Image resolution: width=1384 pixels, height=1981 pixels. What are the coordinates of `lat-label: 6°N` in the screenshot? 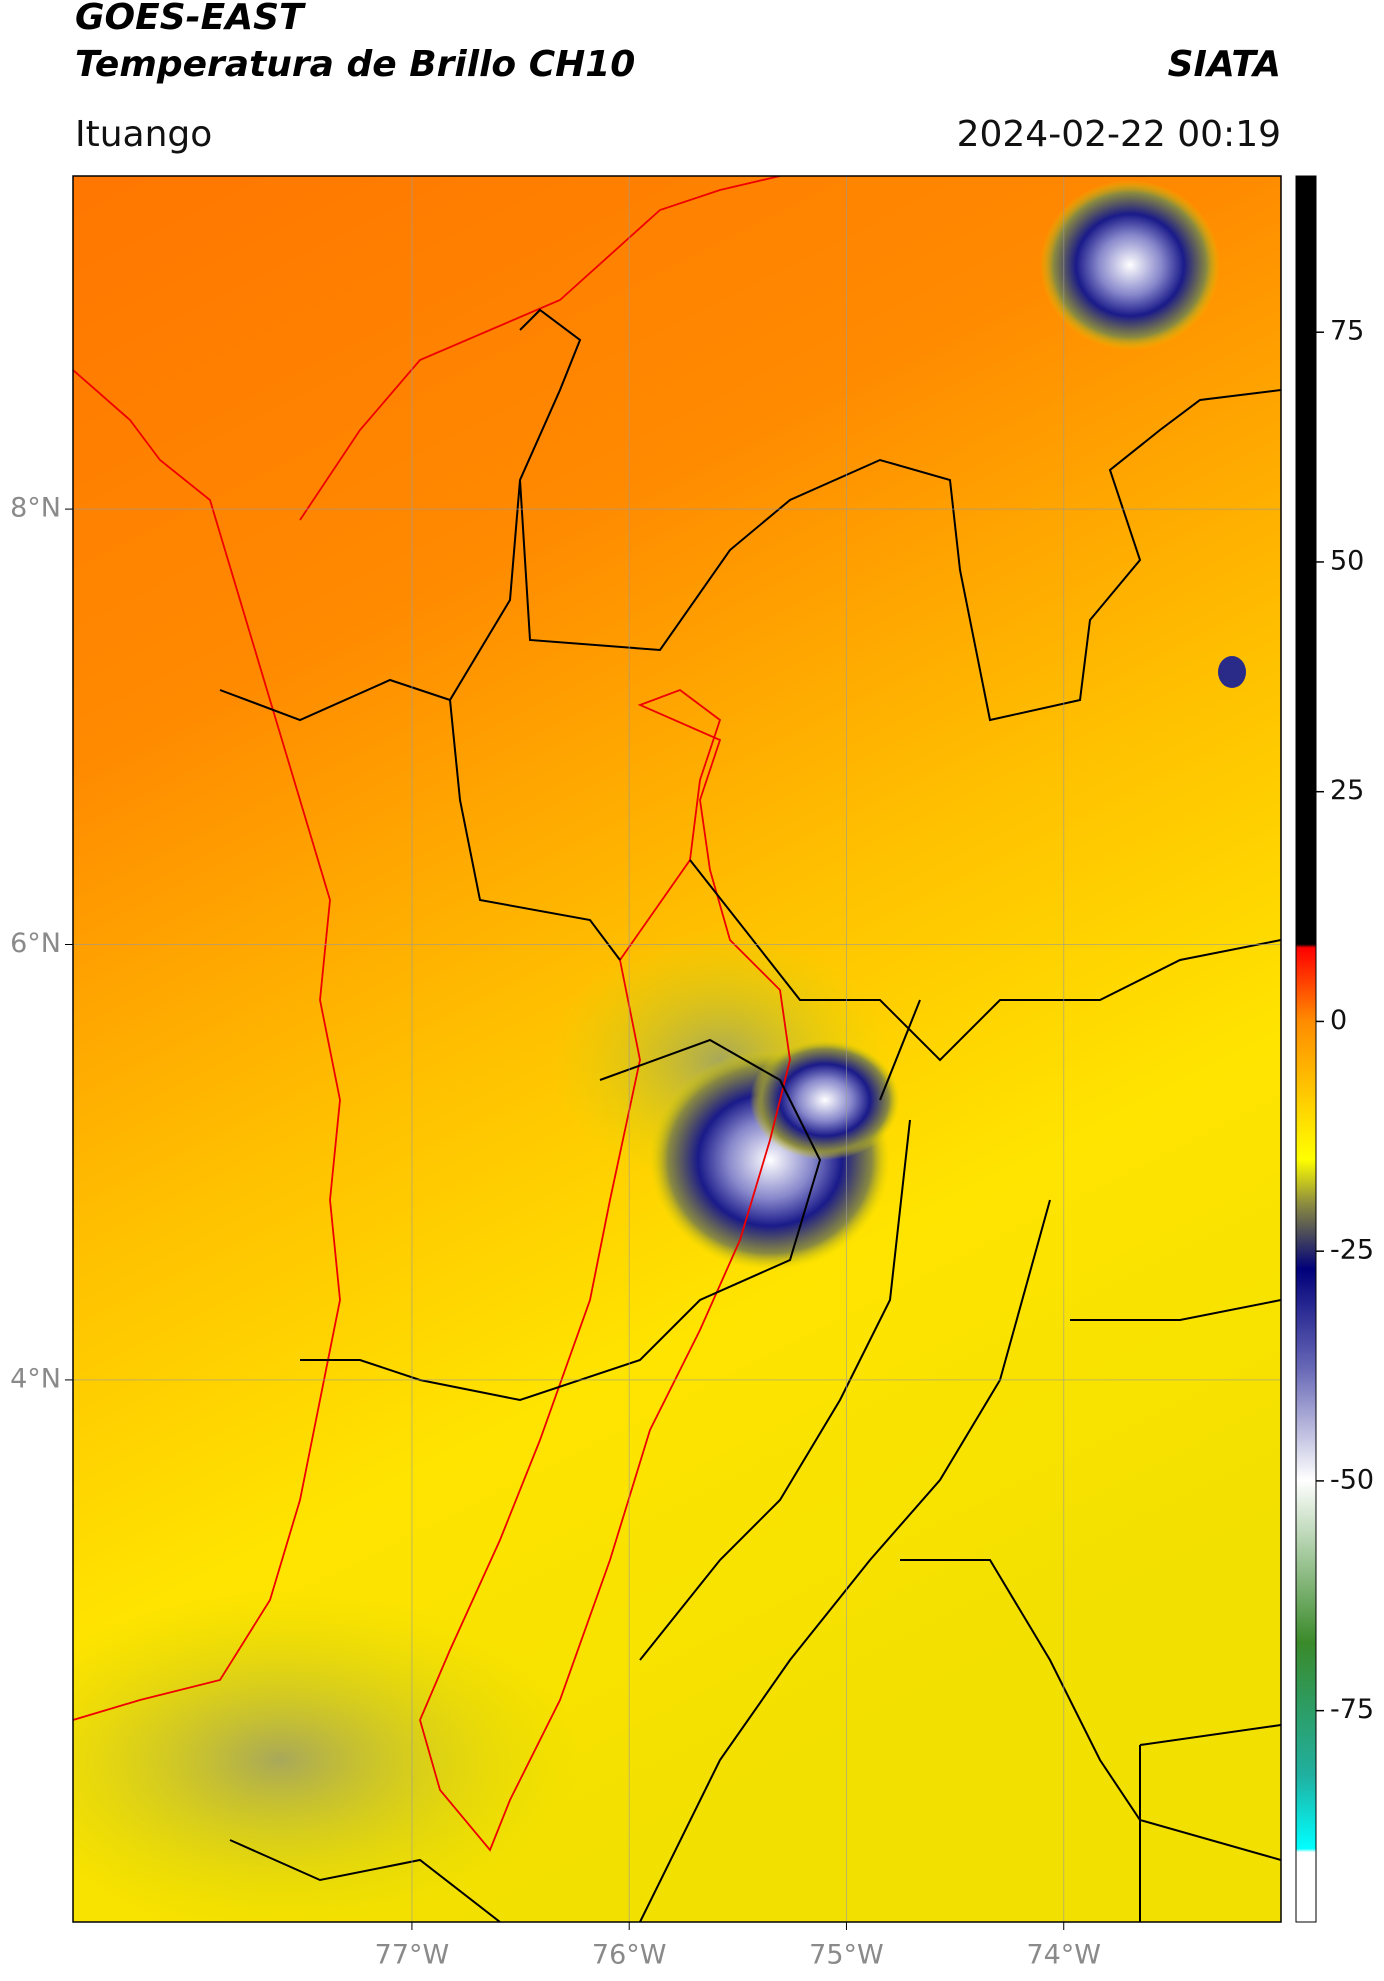 It's located at (35, 943).